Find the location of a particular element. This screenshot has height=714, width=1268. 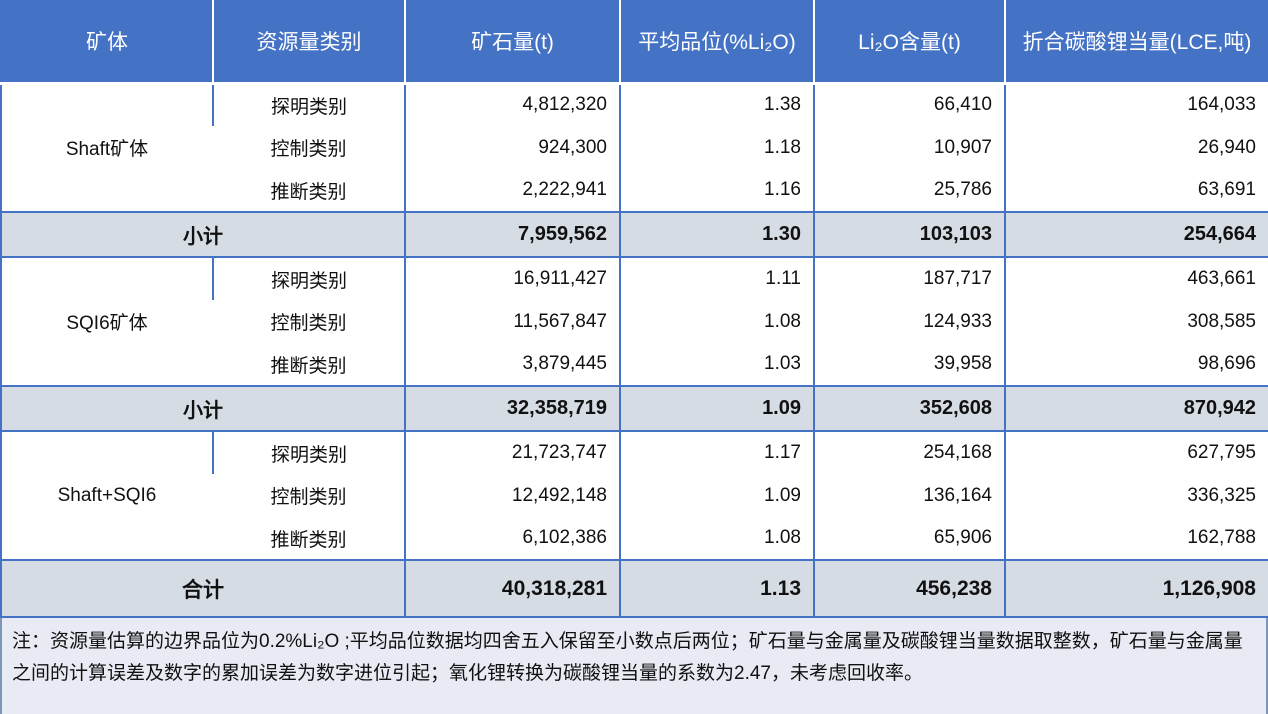

grade-cell: 1.09 is located at coordinates (716, 495).